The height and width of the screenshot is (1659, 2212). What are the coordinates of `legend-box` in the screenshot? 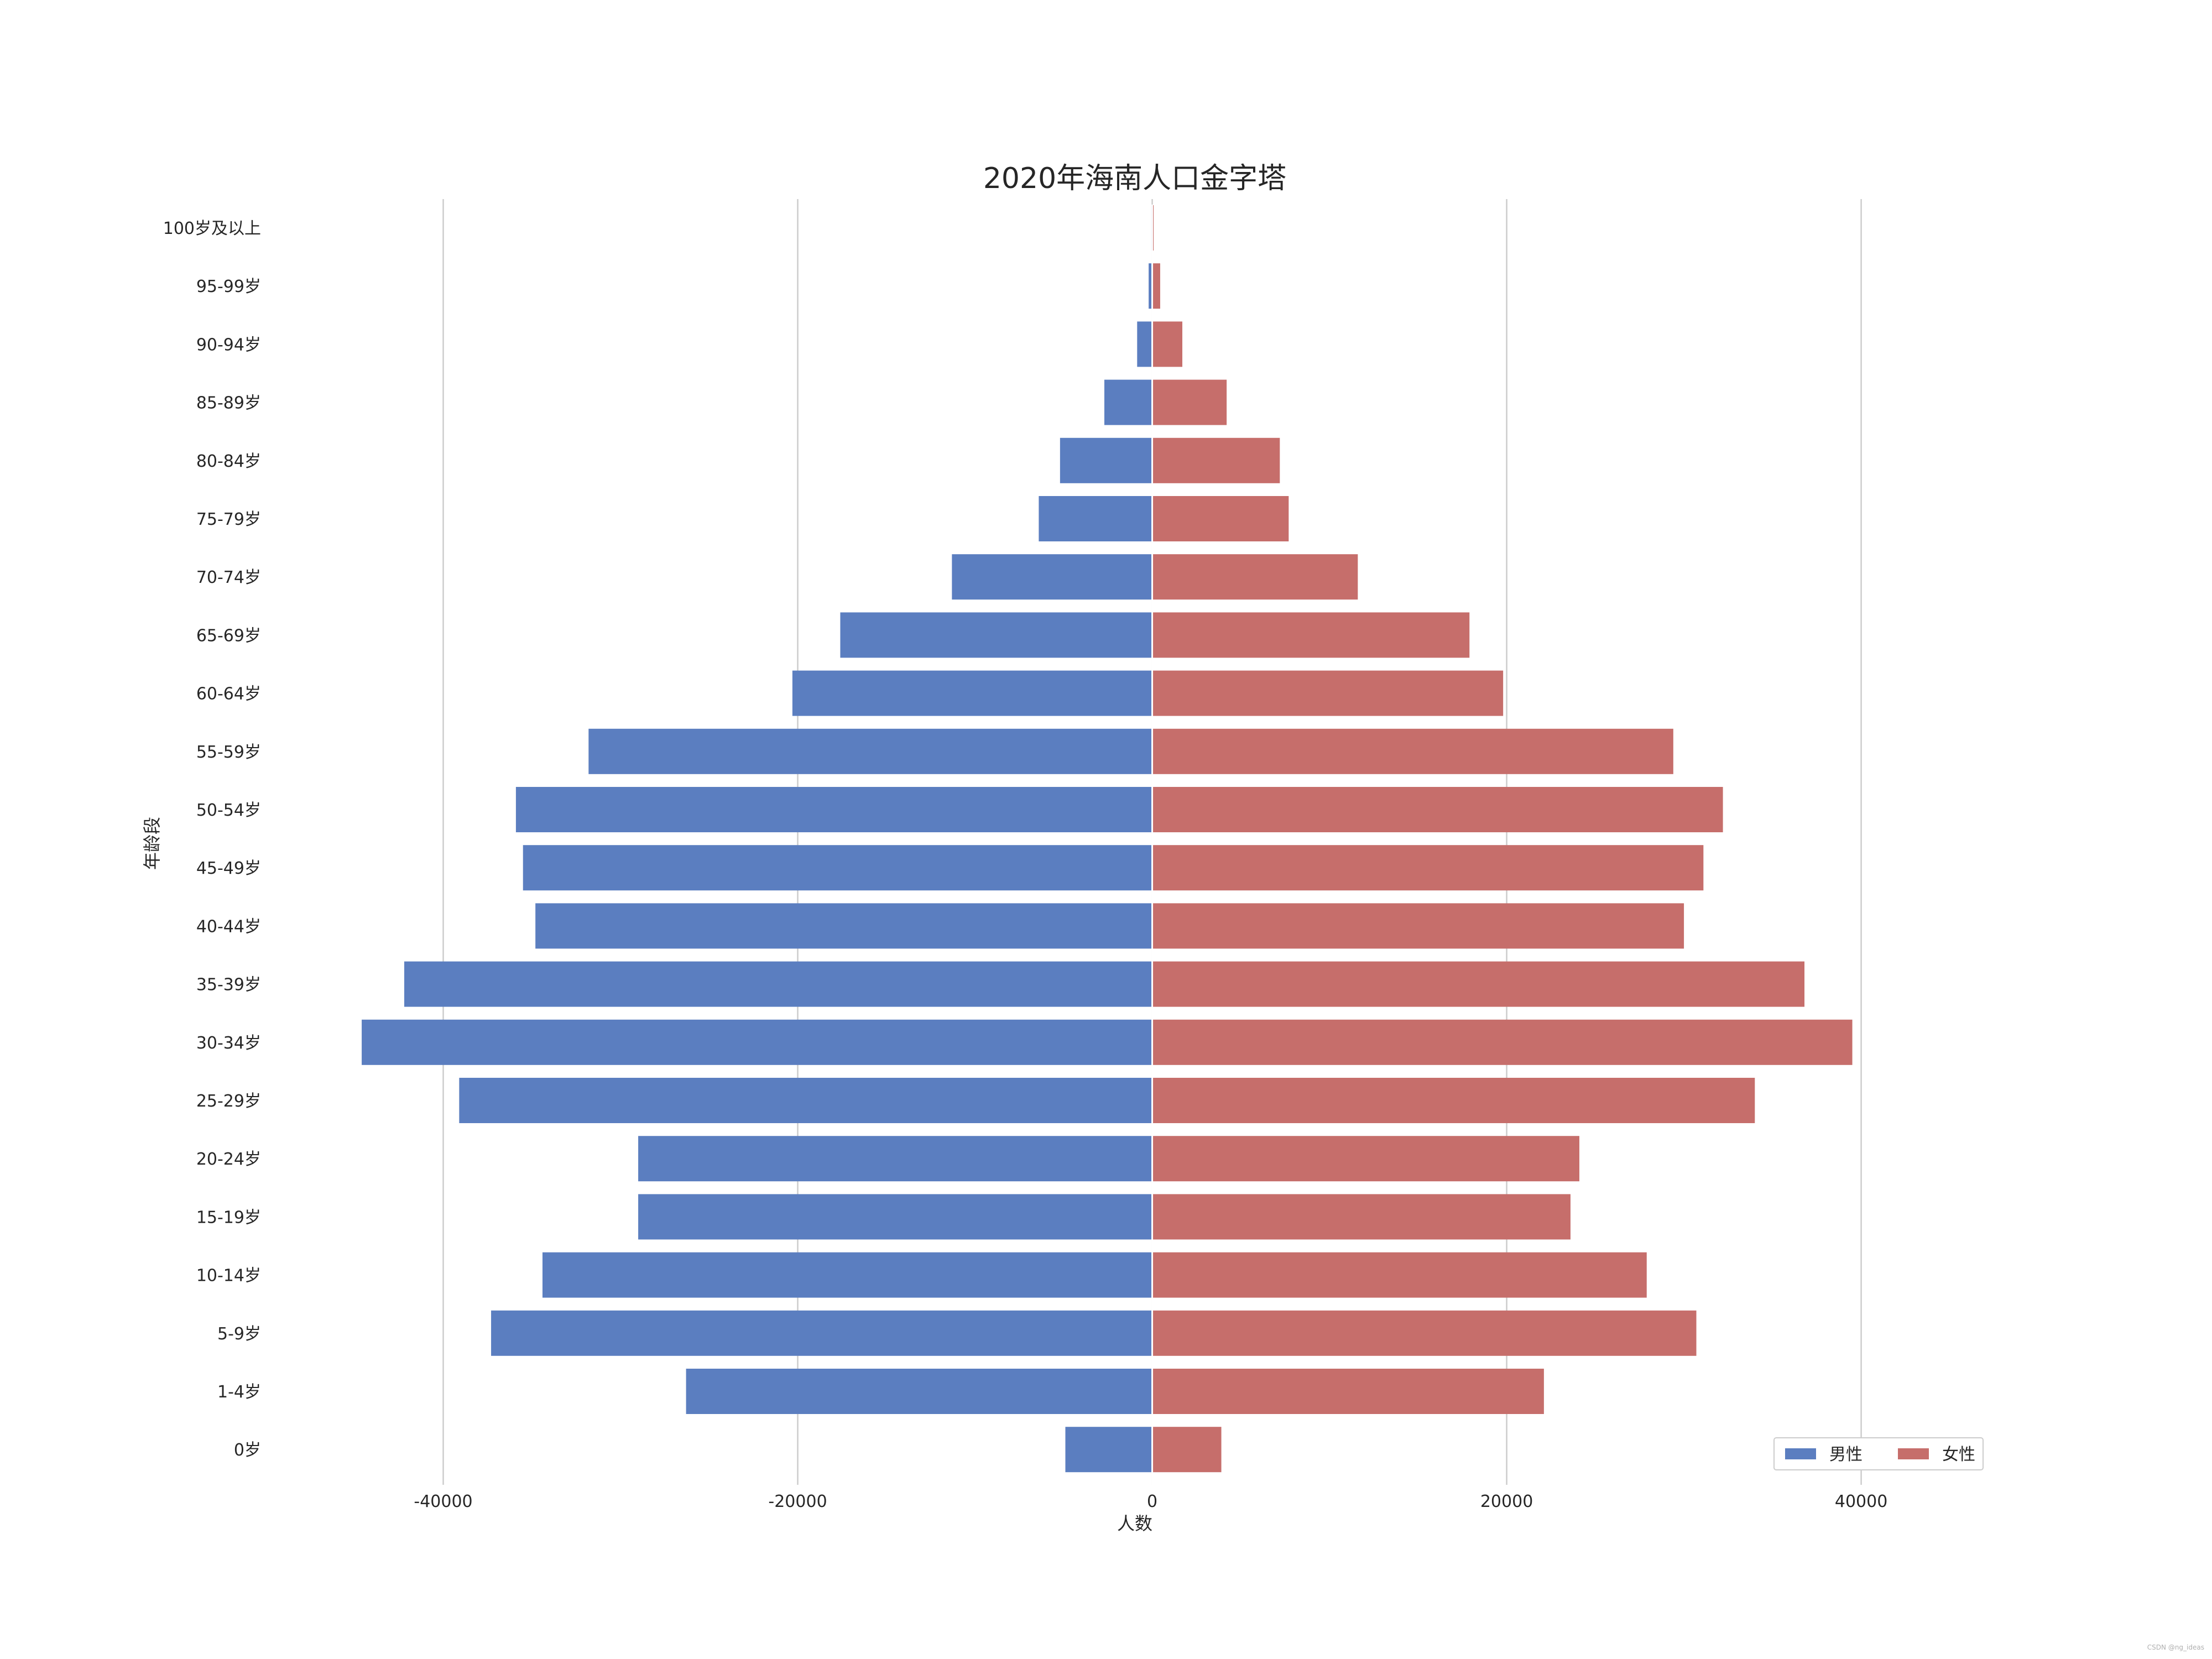 It's located at (1879, 1454).